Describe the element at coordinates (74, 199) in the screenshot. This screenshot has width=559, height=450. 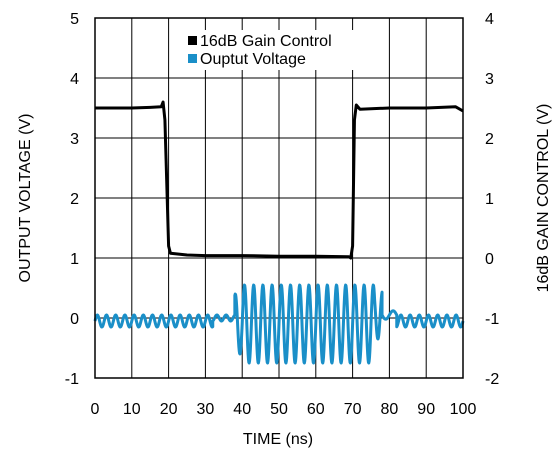
I see `y-left-tick-label: 2` at that location.